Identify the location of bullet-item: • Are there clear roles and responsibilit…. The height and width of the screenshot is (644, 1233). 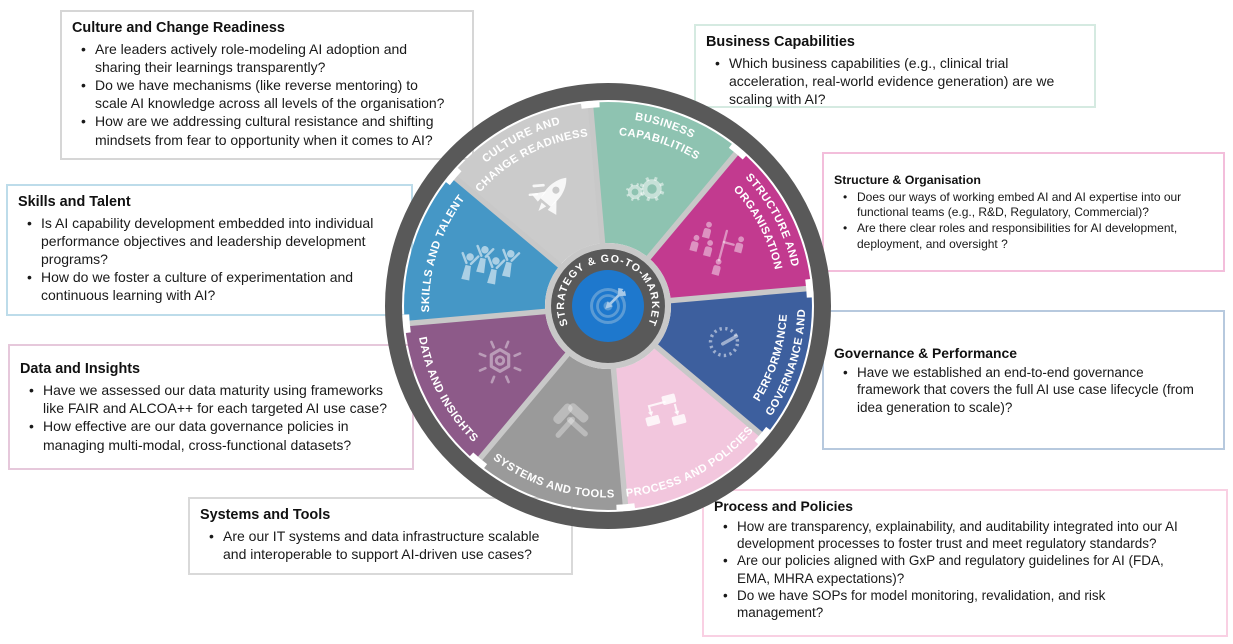
(1023, 236).